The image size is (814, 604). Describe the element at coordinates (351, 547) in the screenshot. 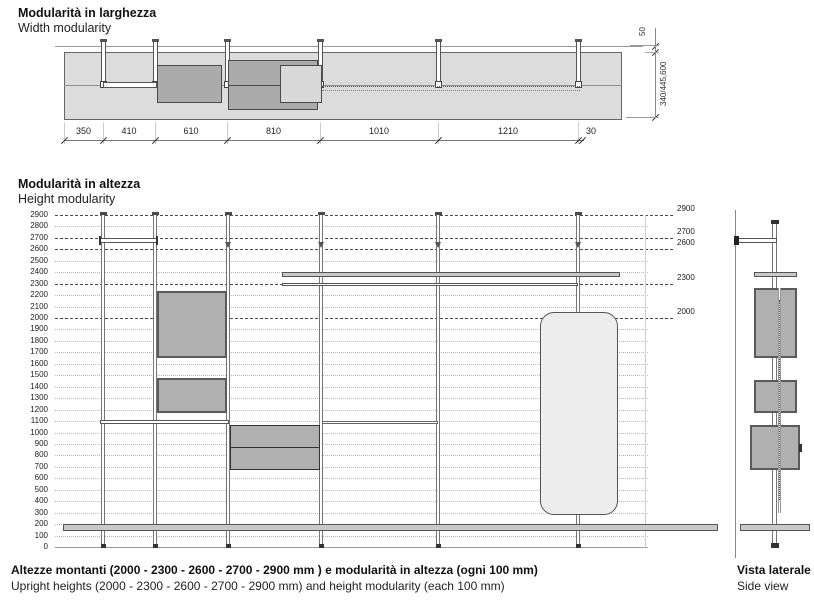

I see `floor-line` at that location.